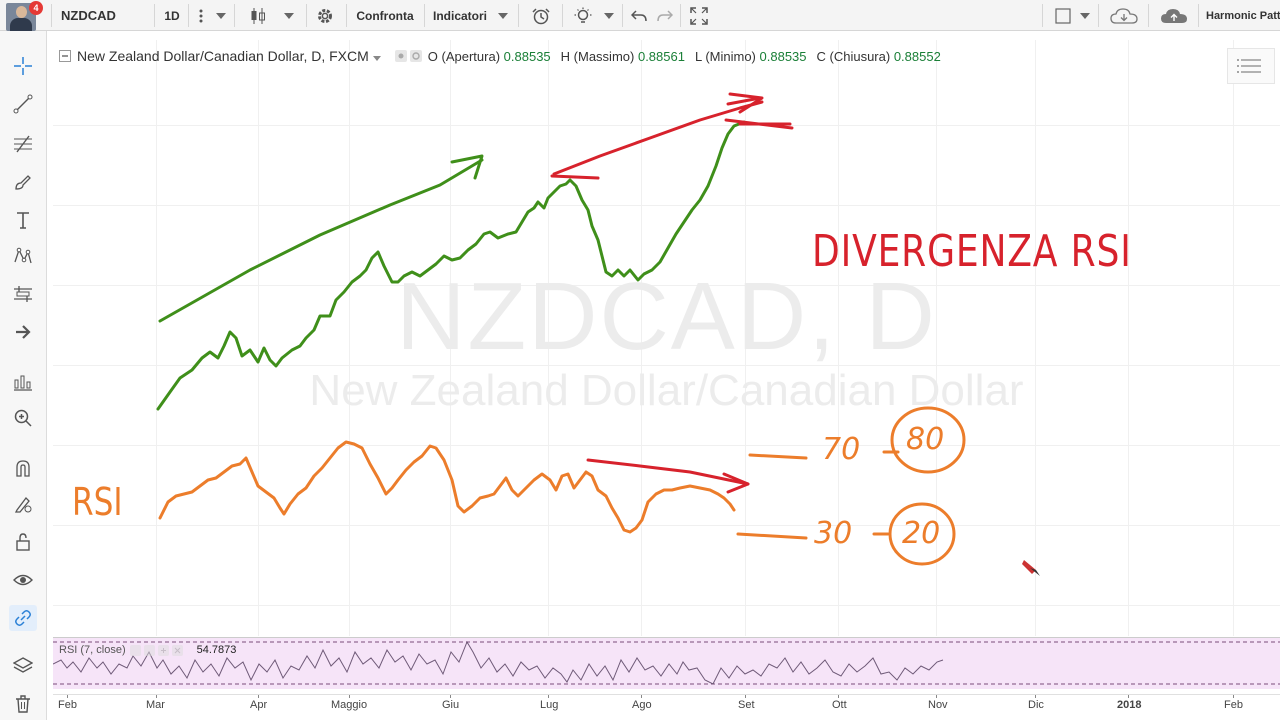 Image resolution: width=1280 pixels, height=720 pixels. I want to click on lock-icon, so click(23, 542).